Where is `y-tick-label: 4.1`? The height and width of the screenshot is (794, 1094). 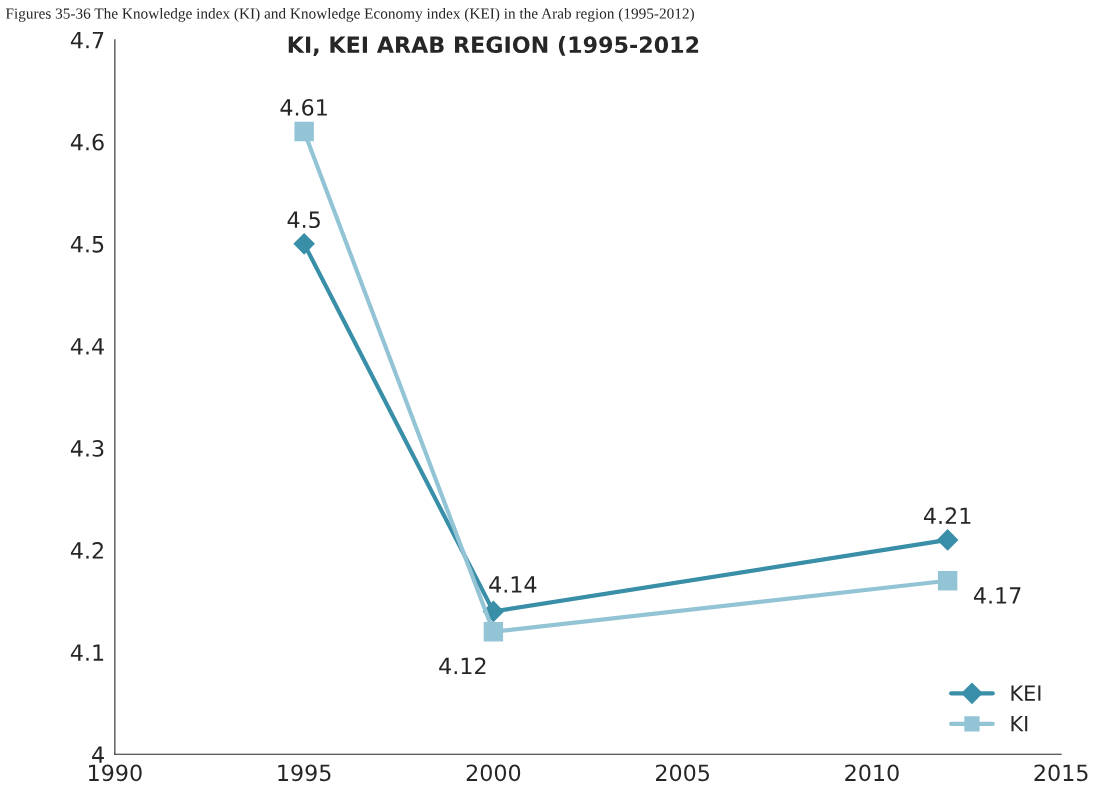 y-tick-label: 4.1 is located at coordinates (87, 652).